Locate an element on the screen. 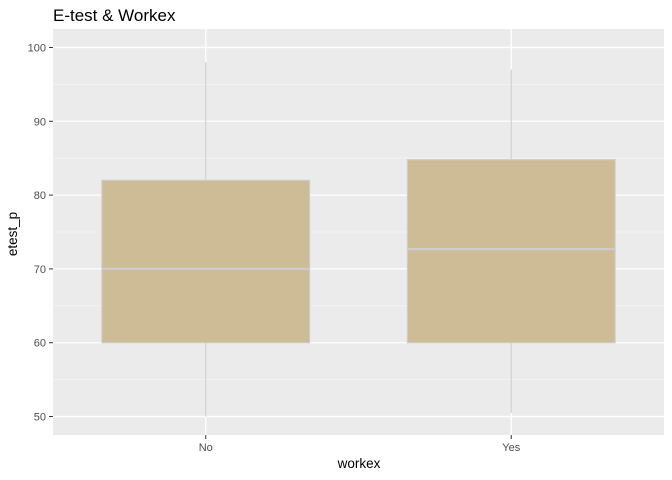 Image resolution: width=672 pixels, height=480 pixels. x-tick-label: Yes is located at coordinates (511, 448).